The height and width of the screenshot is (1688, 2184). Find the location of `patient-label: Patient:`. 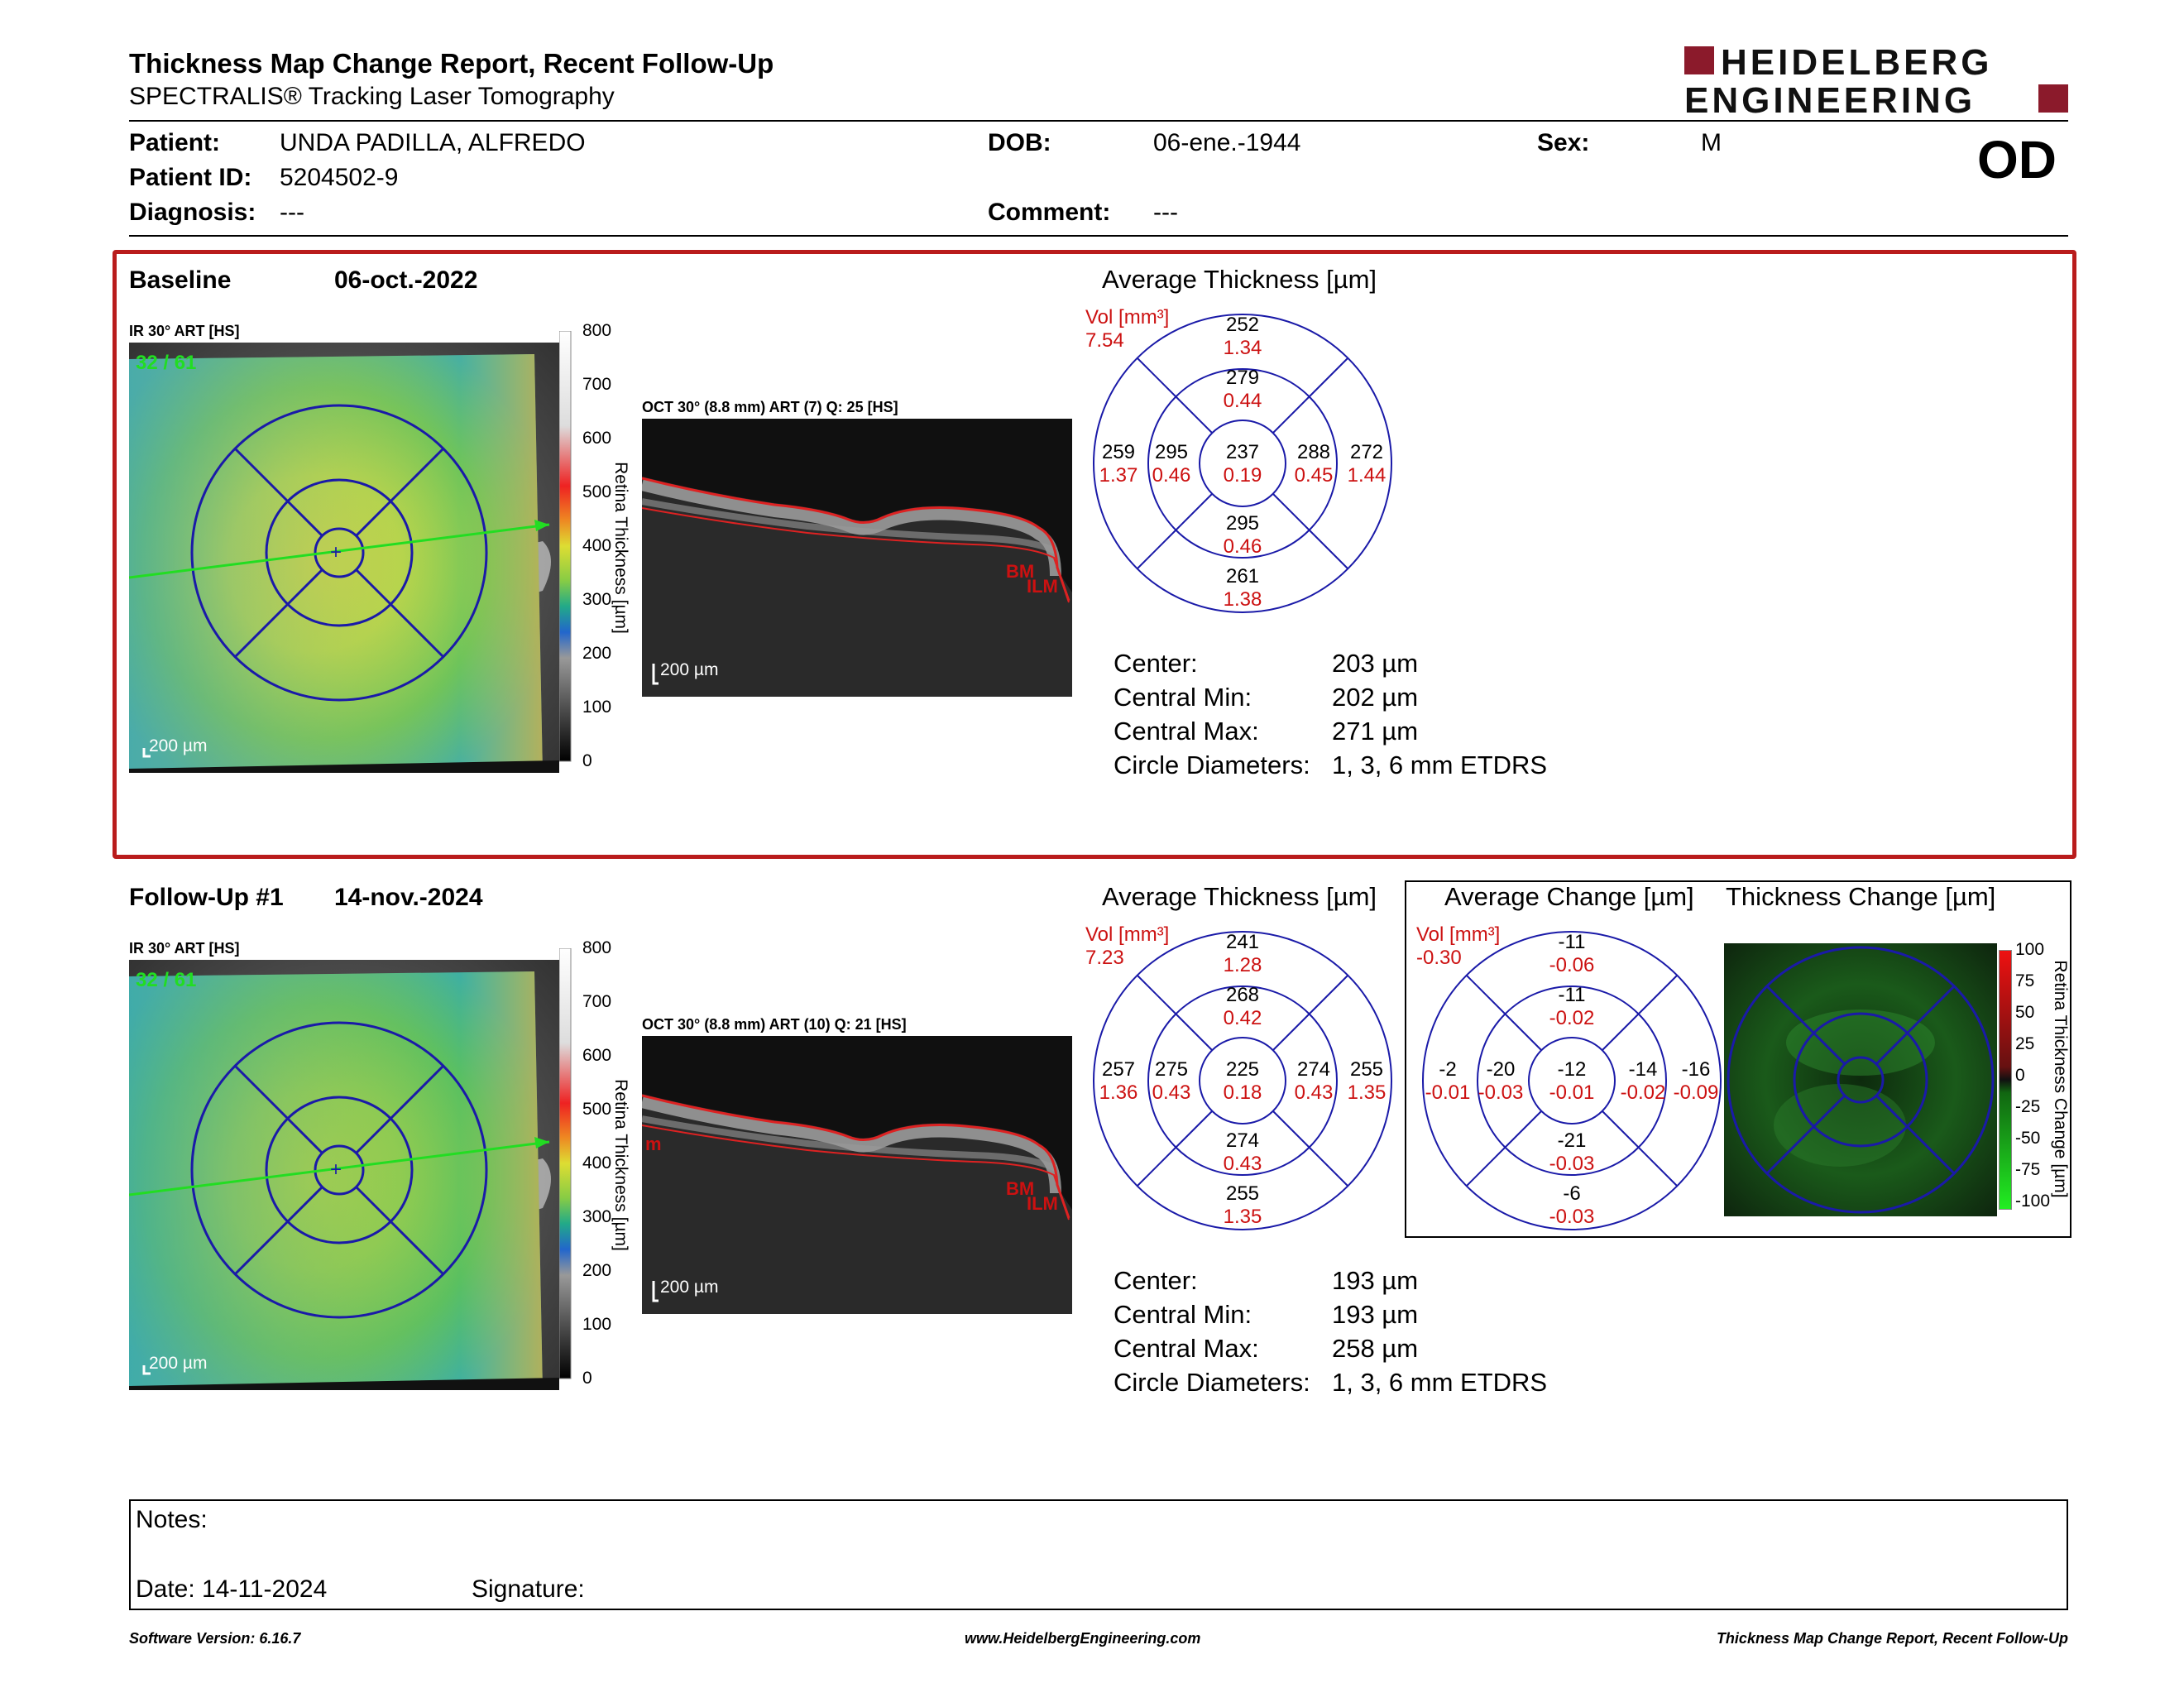

patient-label: Patient: is located at coordinates (175, 142).